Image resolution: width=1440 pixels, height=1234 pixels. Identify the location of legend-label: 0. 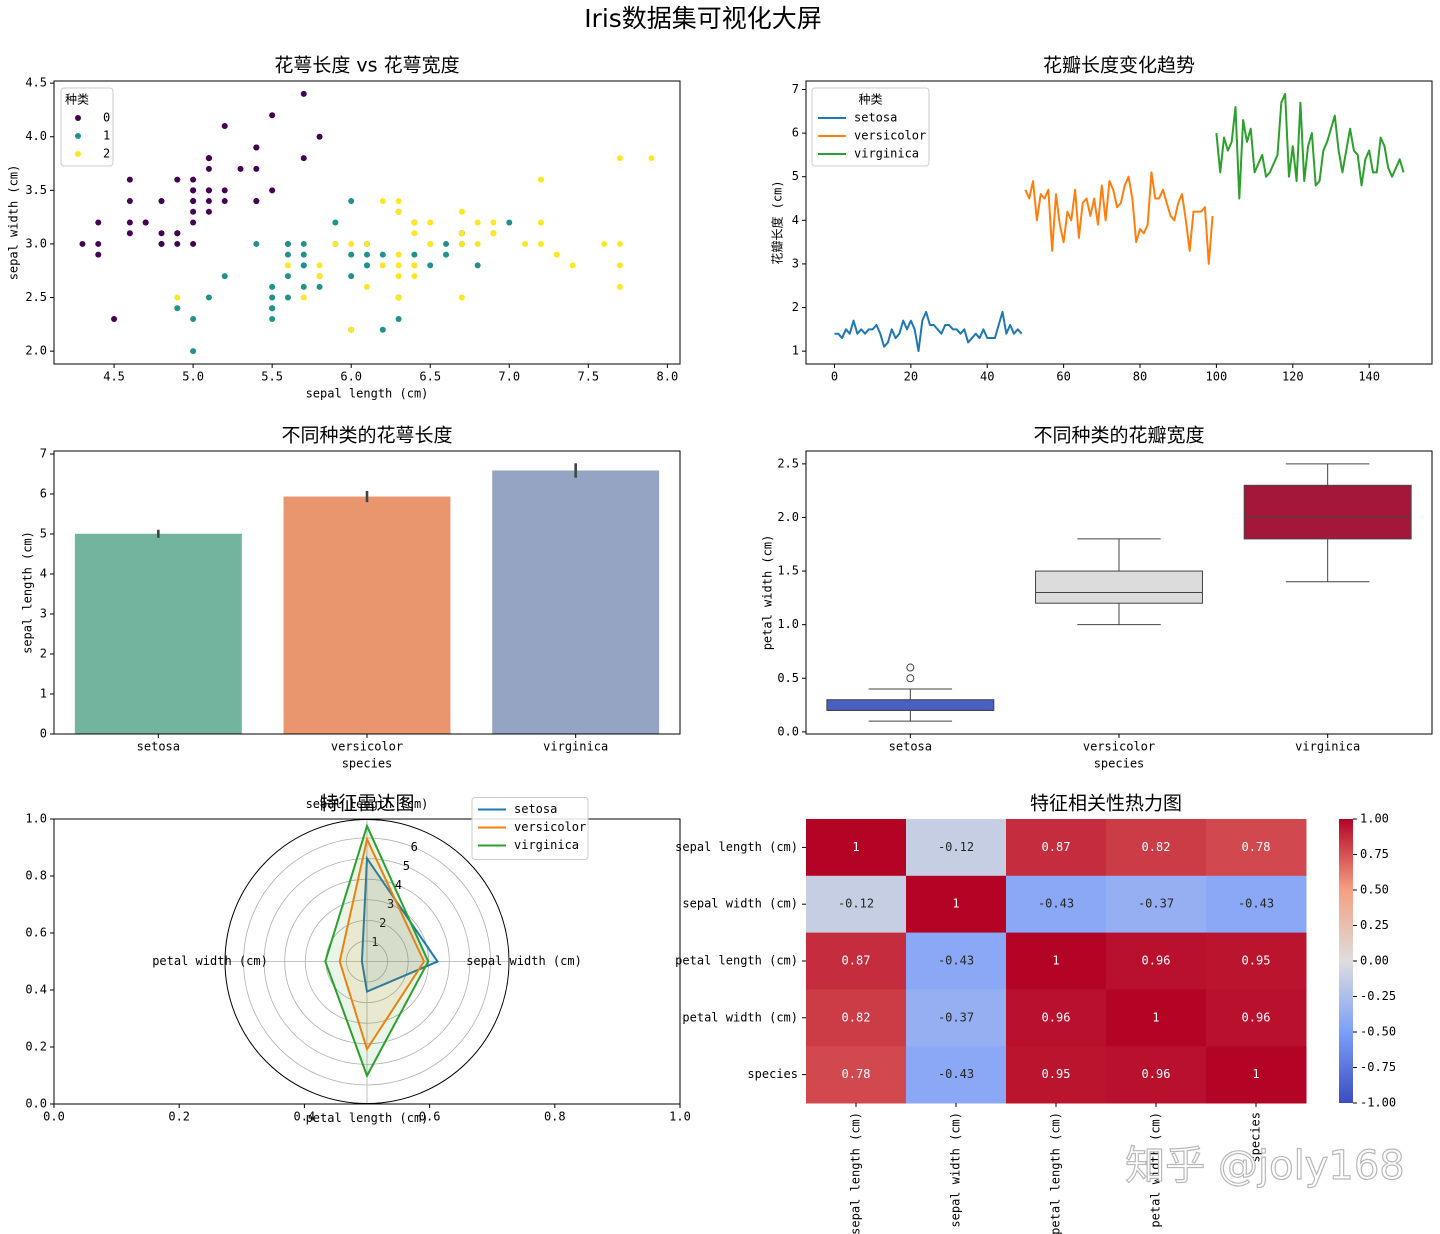
(106, 118).